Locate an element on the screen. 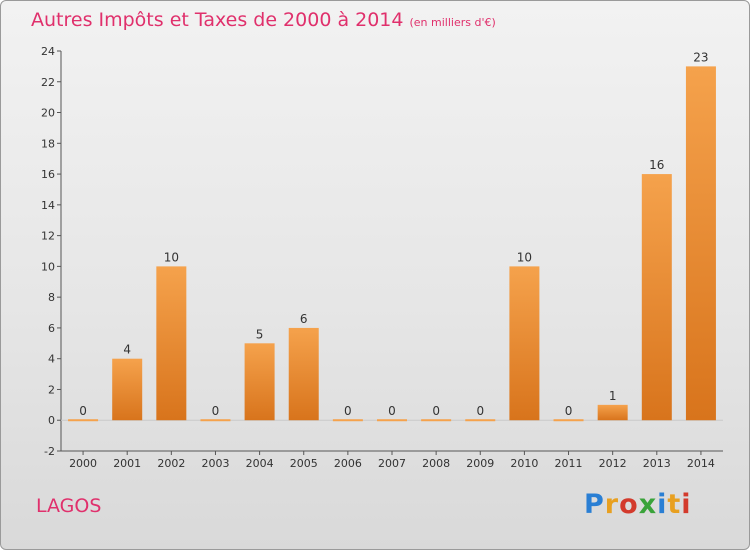 This screenshot has height=550, width=750. x-tick-label: 2000 is located at coordinates (83, 463).